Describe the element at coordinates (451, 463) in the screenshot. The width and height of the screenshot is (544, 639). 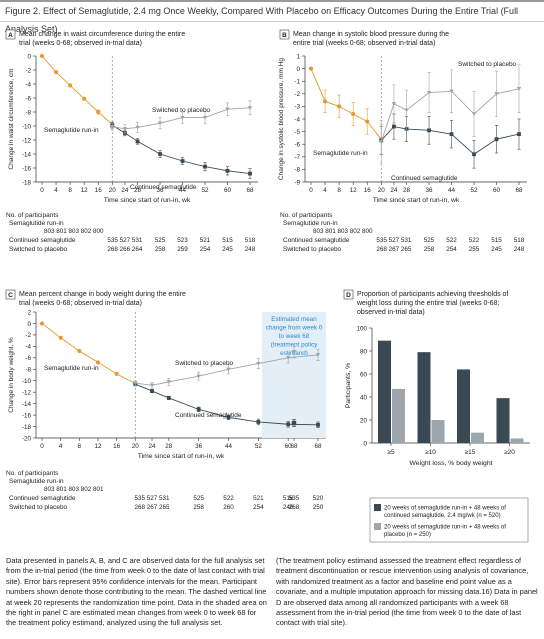
I see `x-axis-label: Weight loss, % body weight` at that location.